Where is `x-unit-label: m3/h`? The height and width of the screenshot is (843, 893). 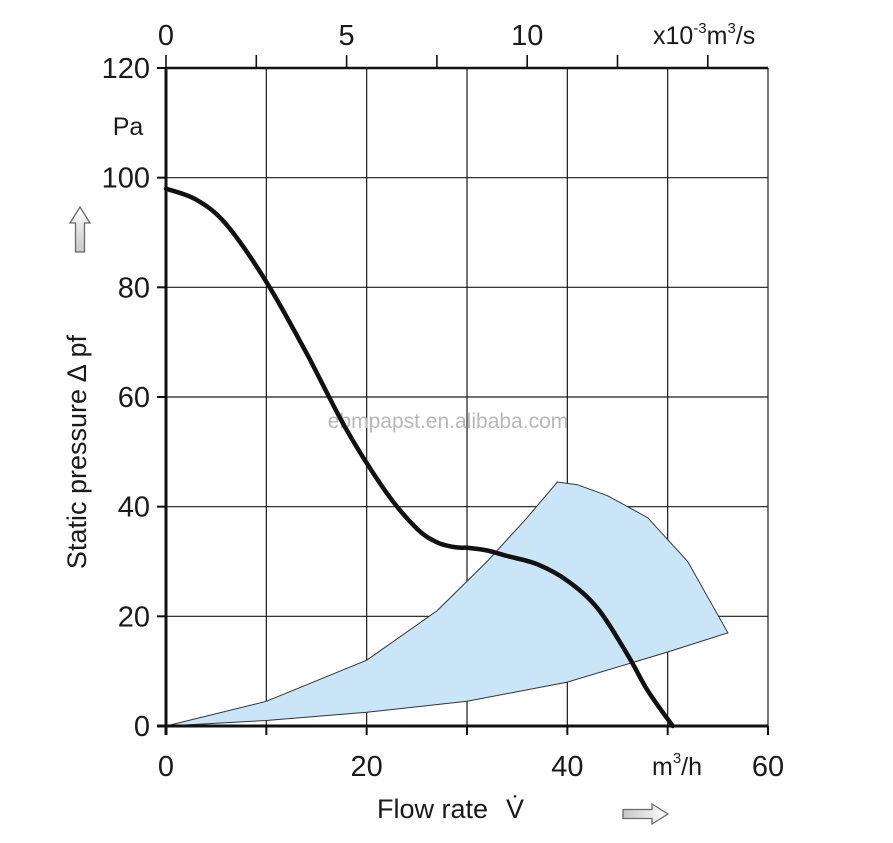 x-unit-label: m3/h is located at coordinates (677, 765).